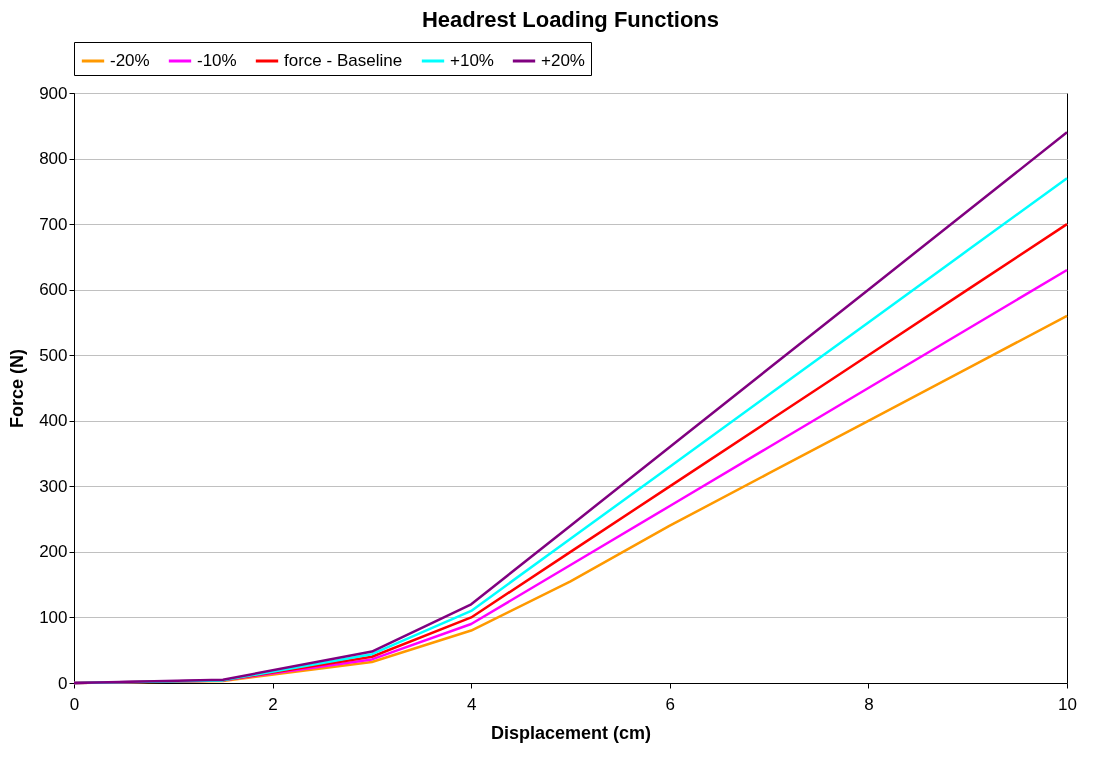 Image resolution: width=1100 pixels, height=765 pixels. I want to click on y-tick-label: 600, so click(53, 290).